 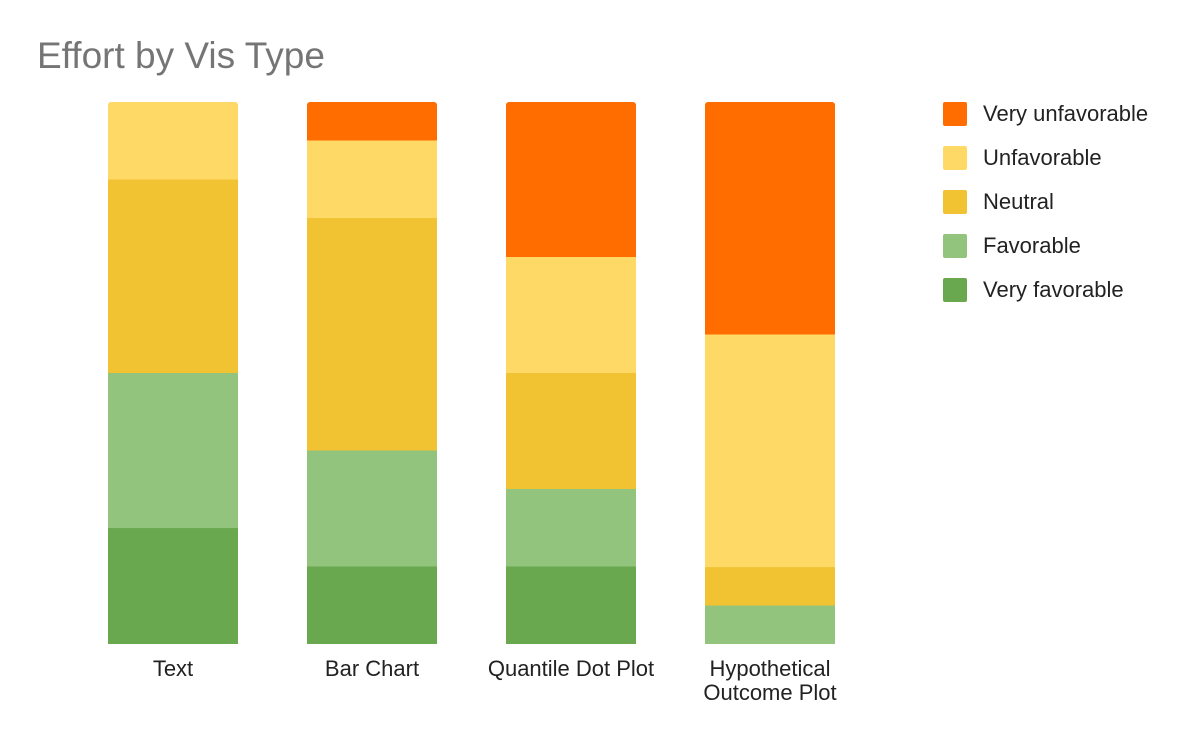 I want to click on bar-segment-fill-hypothetical-outcome-plot, so click(x=770, y=220).